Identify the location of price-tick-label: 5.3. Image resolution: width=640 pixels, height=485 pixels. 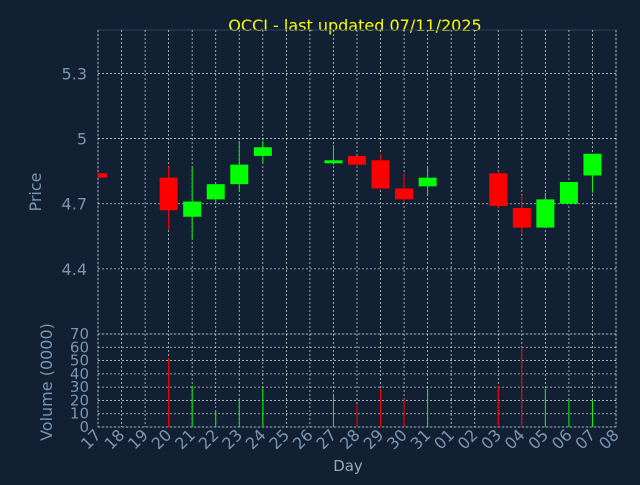
(74, 73).